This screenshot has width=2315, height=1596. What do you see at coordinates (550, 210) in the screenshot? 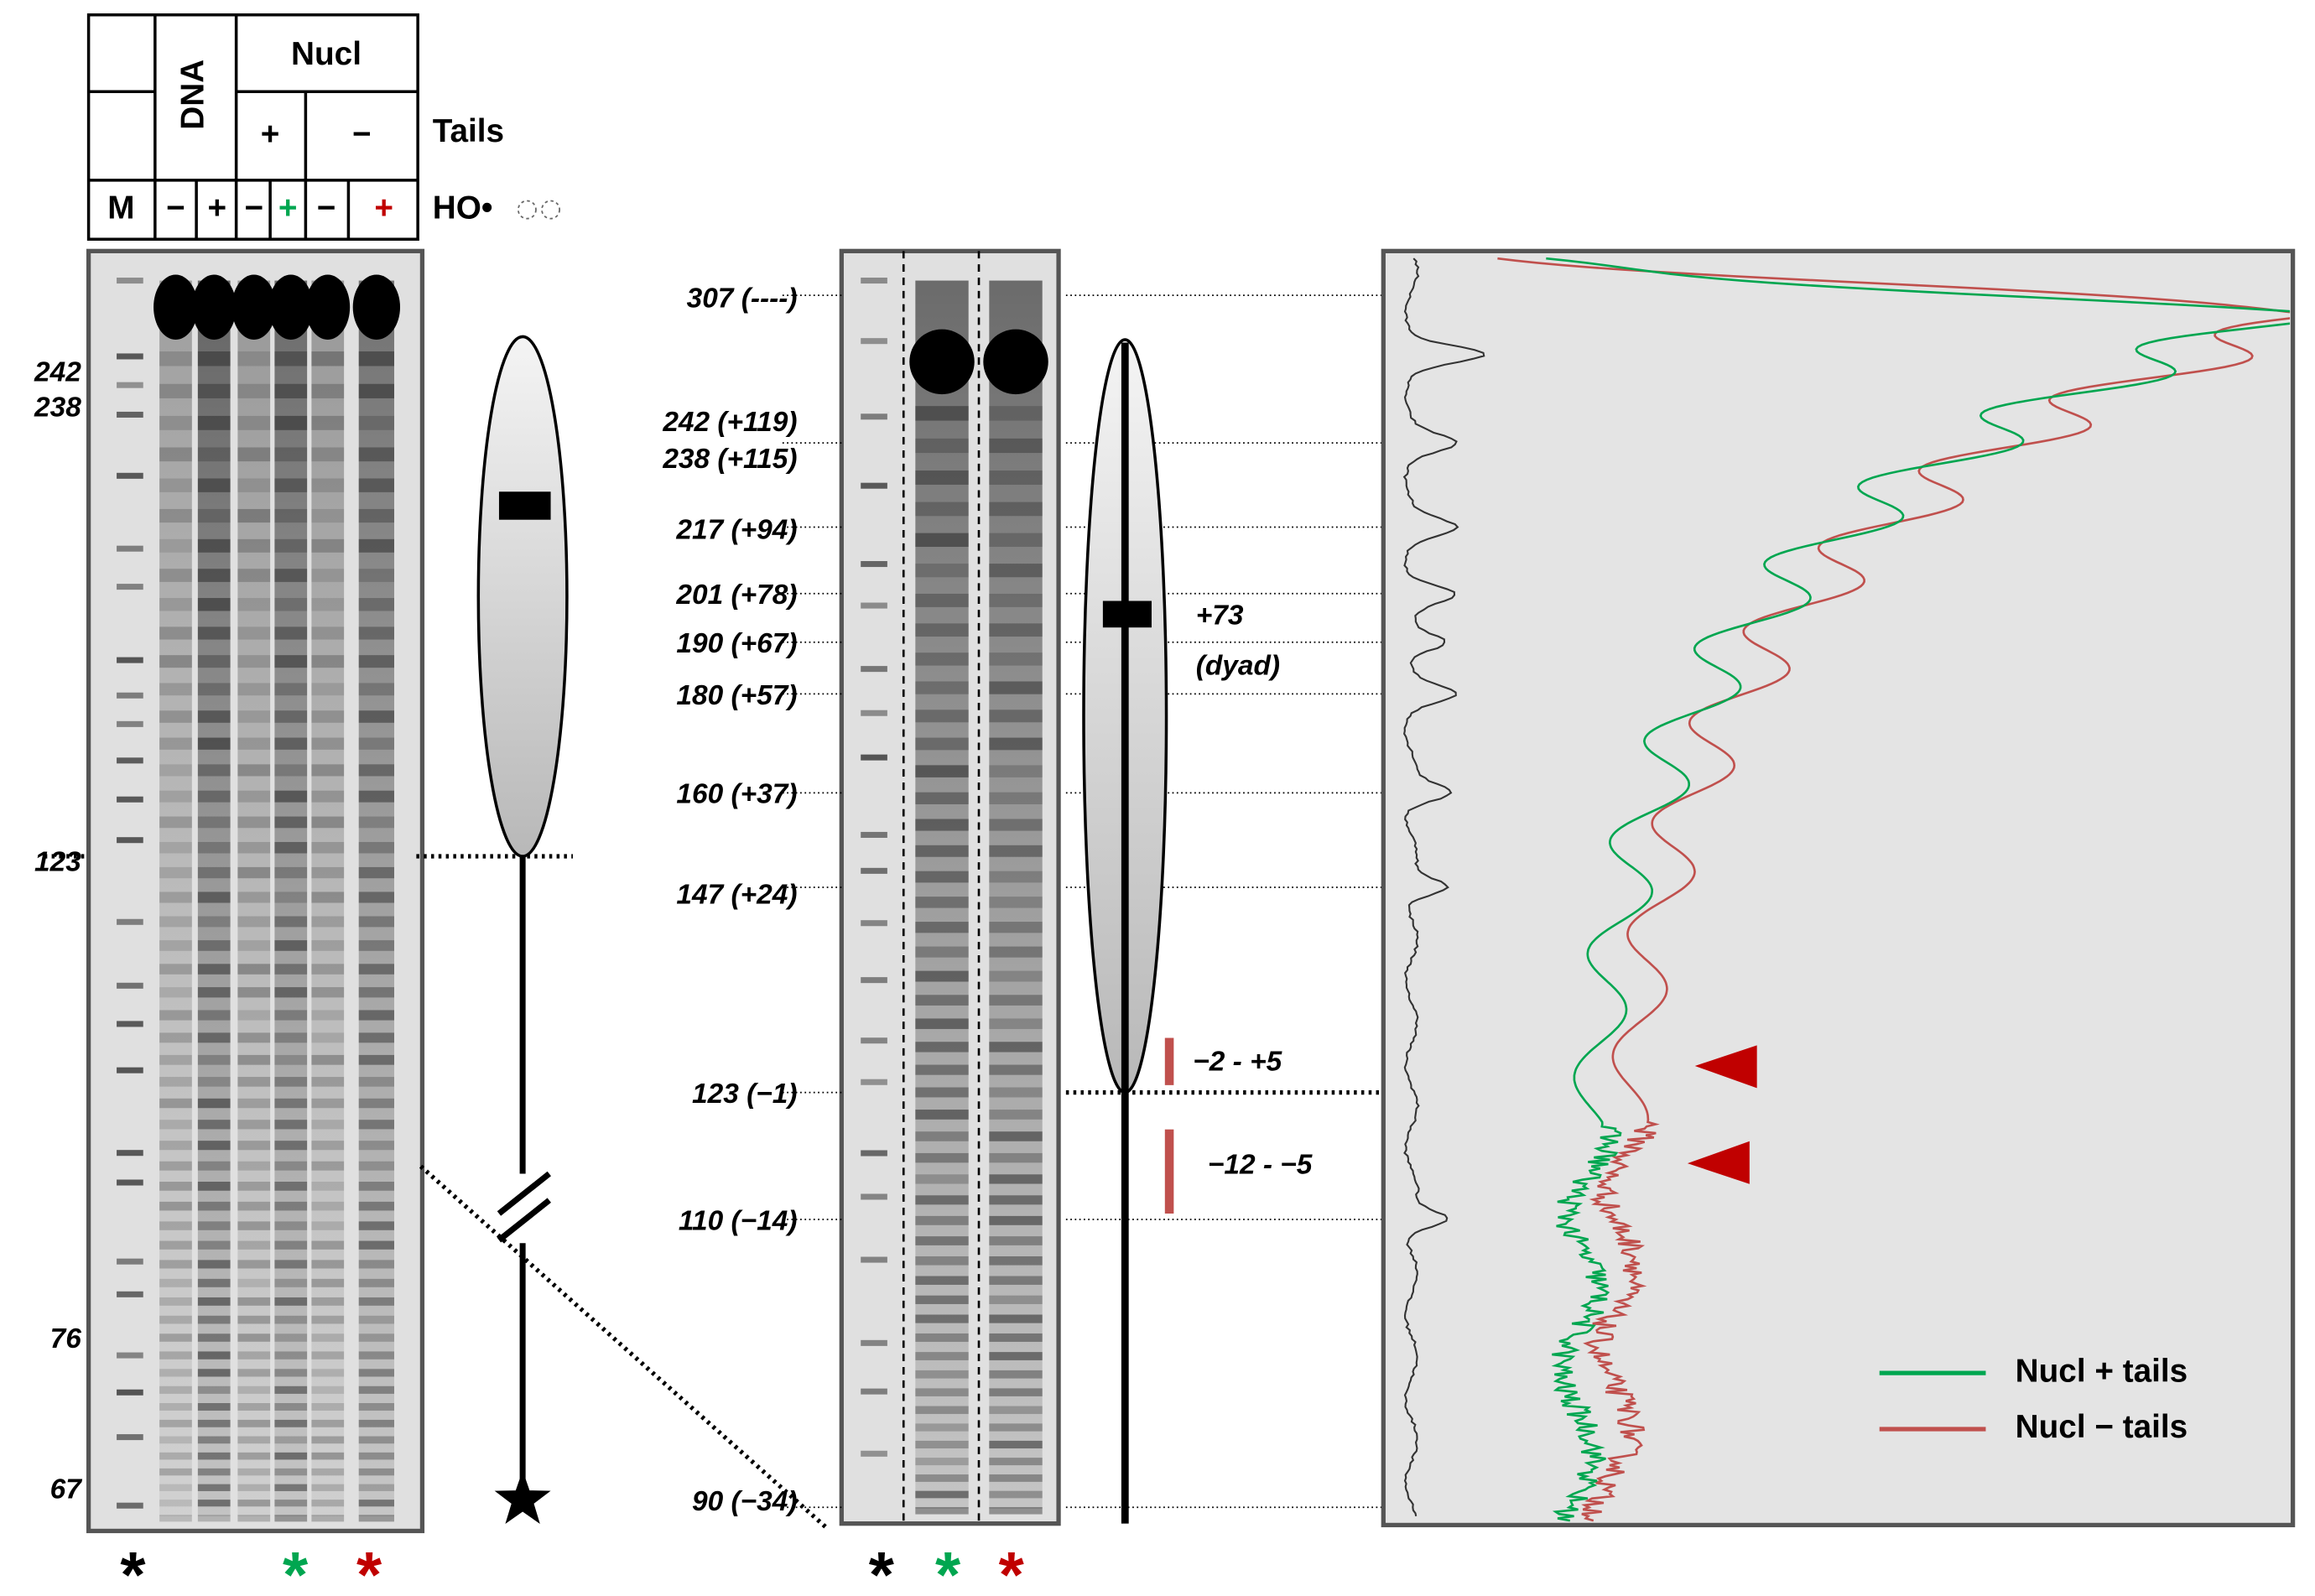
I see `radical-icon` at bounding box center [550, 210].